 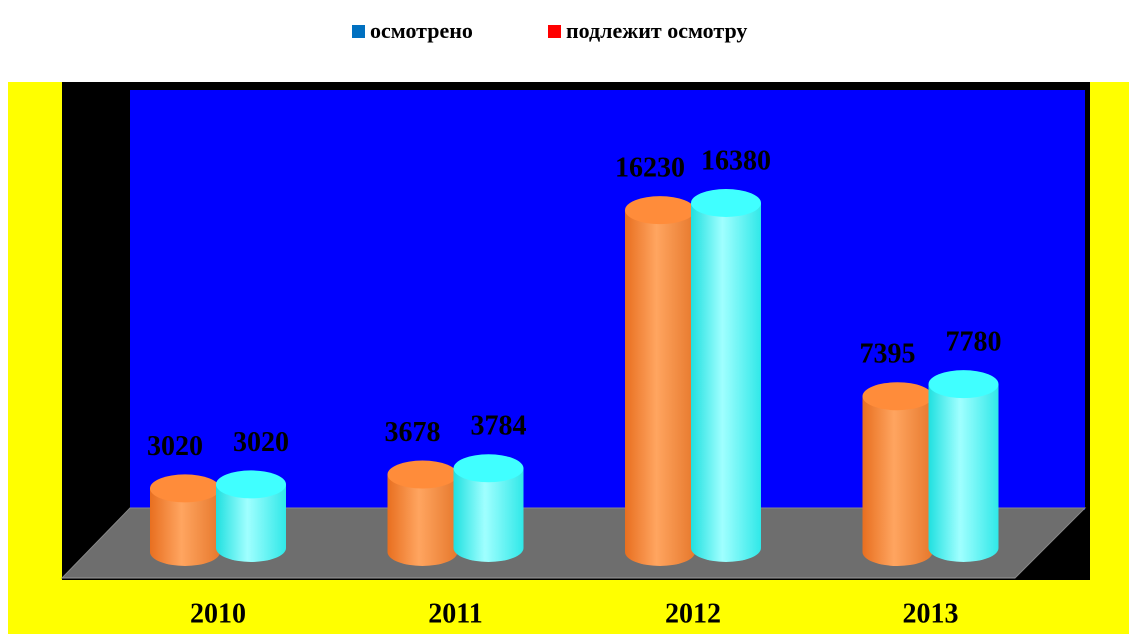 I want to click on x-tick-label: 2012, so click(x=693, y=613).